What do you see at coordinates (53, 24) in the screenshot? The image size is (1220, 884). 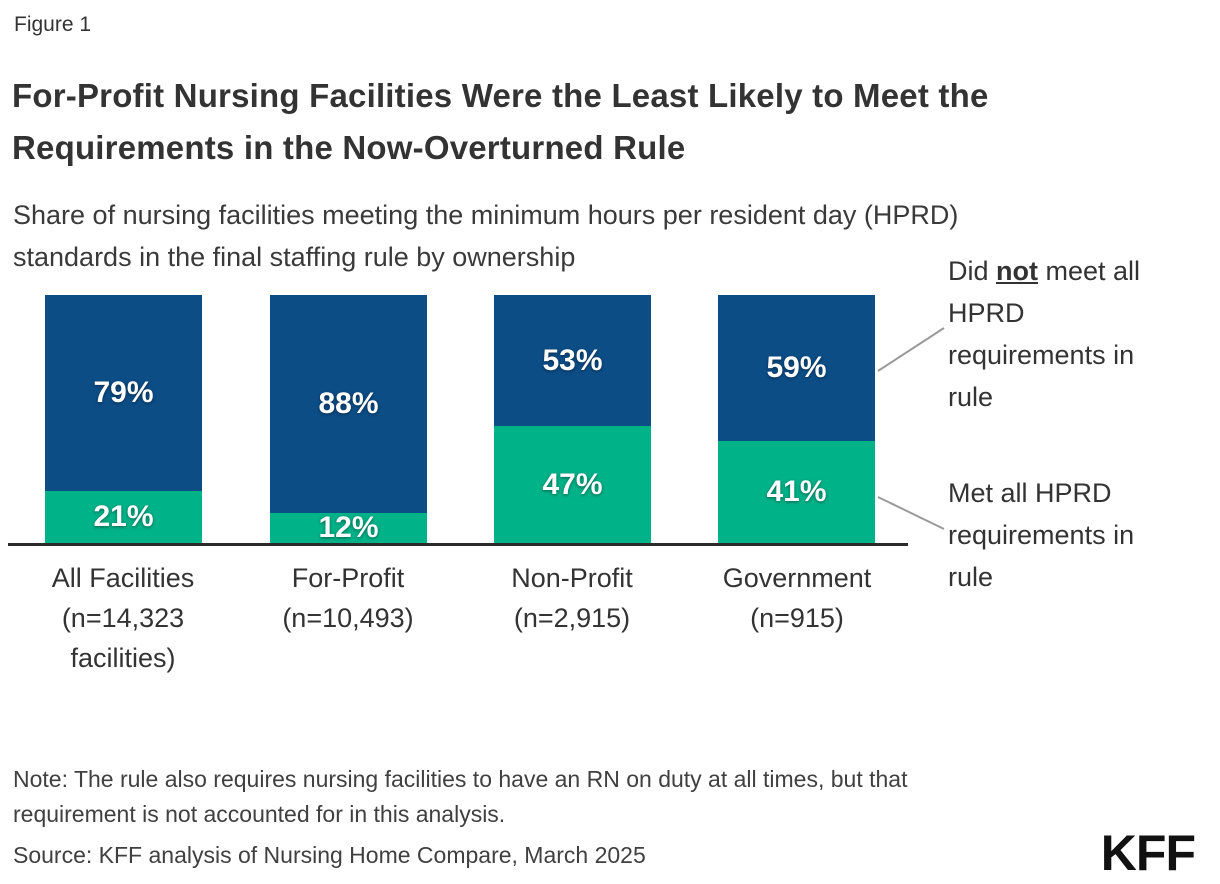 I see `figure-label: Figure 1` at bounding box center [53, 24].